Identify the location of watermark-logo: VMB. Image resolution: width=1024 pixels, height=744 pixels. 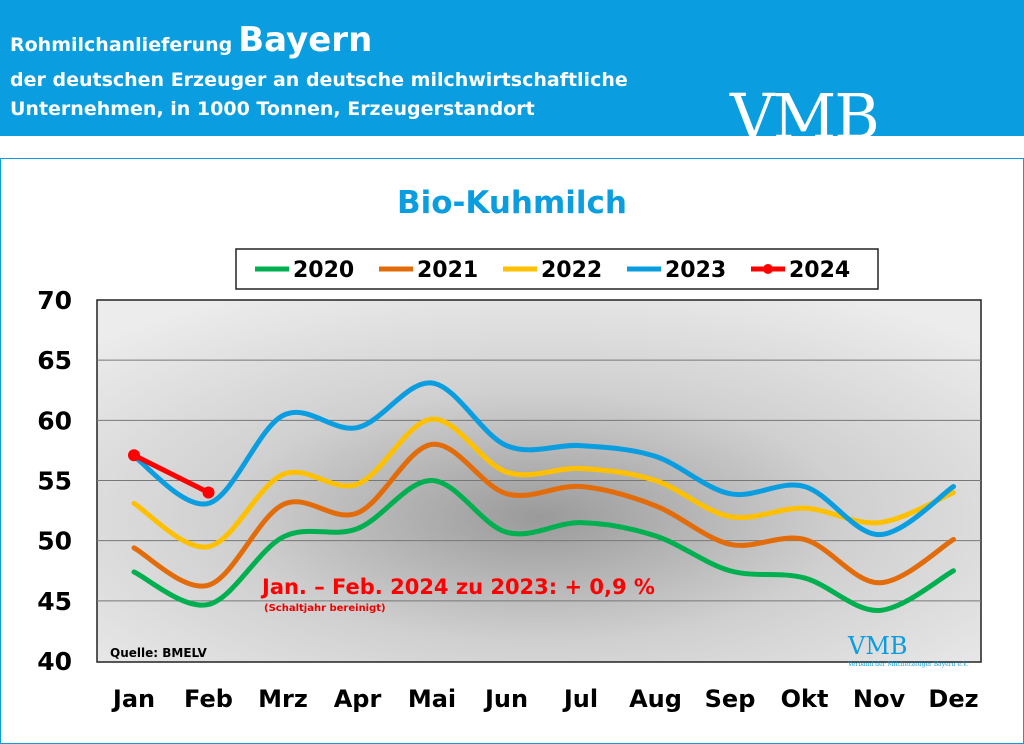
(877, 646).